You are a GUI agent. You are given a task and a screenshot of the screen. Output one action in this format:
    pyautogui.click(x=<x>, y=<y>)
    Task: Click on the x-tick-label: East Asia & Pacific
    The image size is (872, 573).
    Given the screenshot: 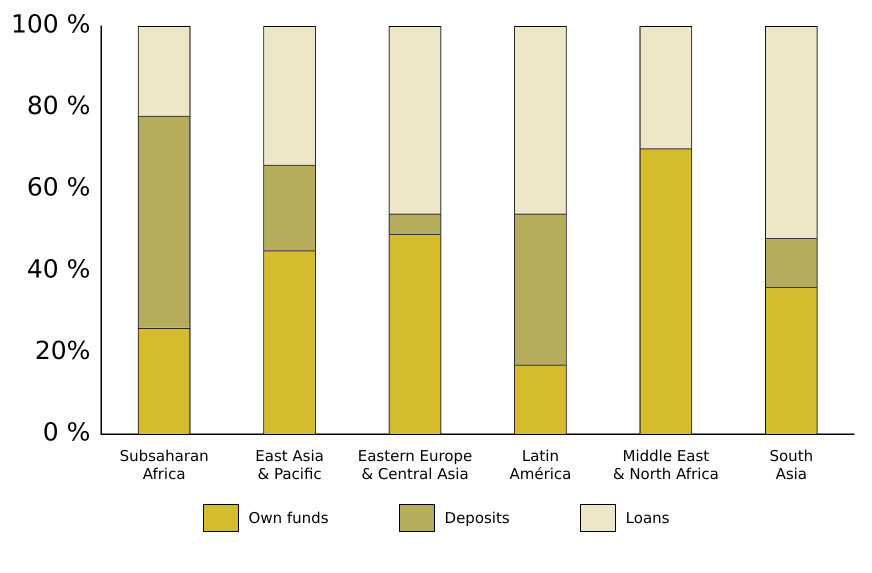 What is the action you would take?
    pyautogui.click(x=289, y=464)
    